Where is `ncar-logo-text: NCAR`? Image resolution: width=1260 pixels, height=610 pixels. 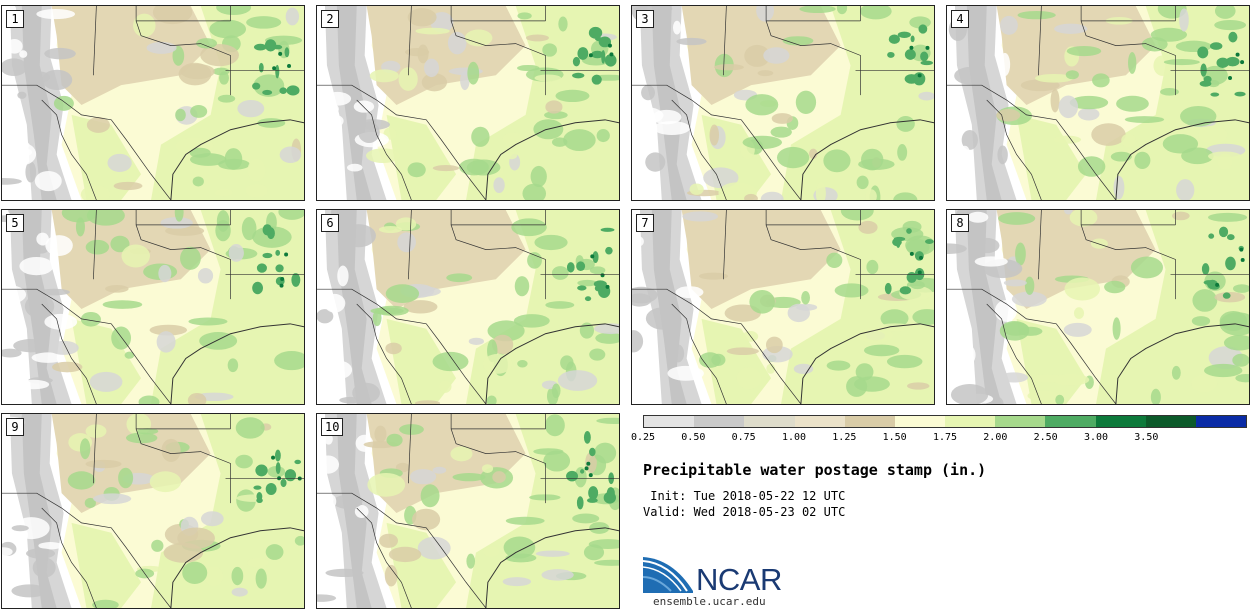
ncar-logo-text: NCAR is located at coordinates (739, 579).